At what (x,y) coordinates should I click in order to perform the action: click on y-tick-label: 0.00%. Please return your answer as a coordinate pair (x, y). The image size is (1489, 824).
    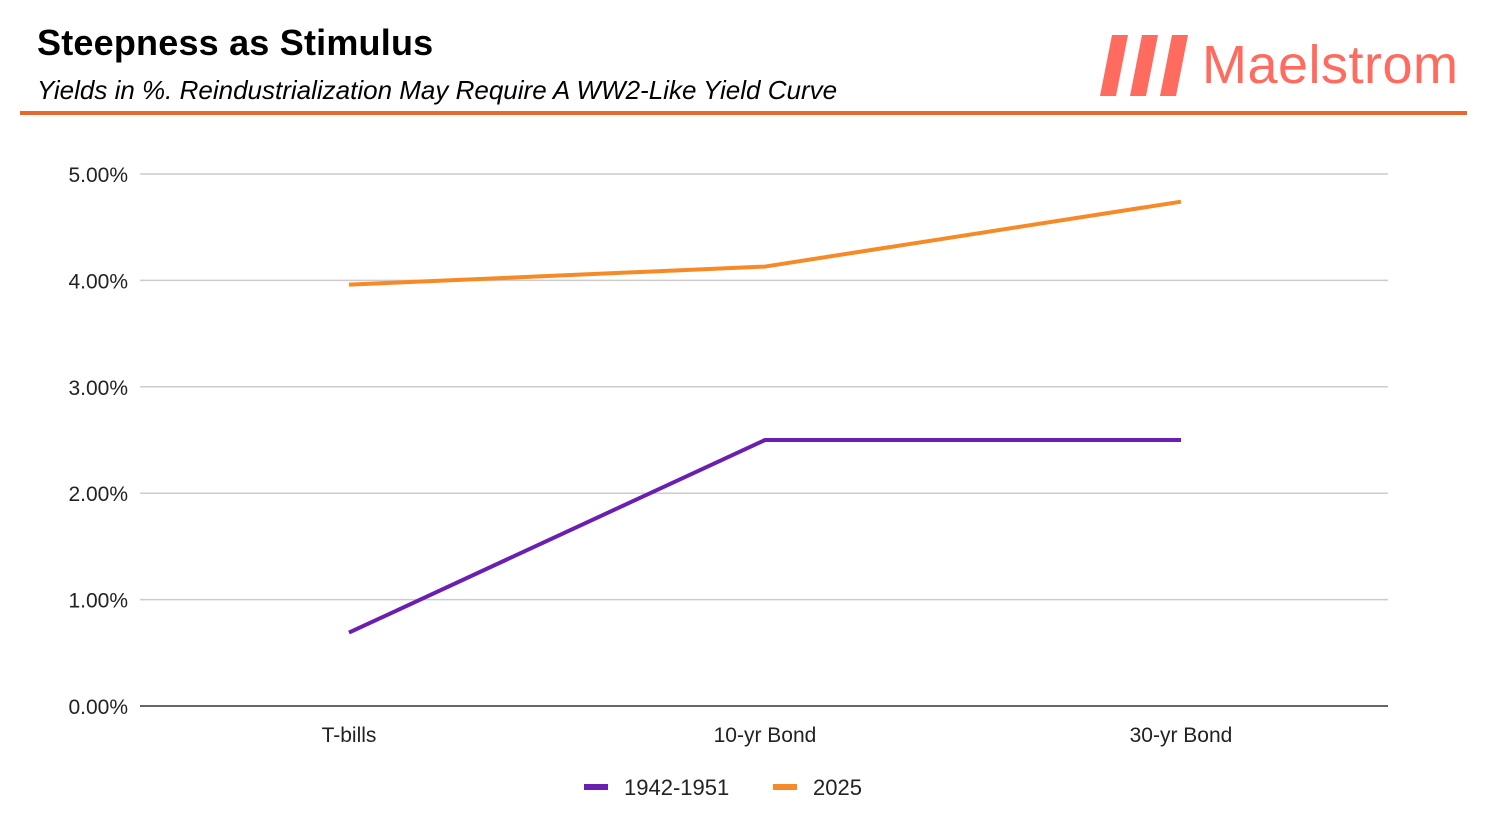
    Looking at the image, I should click on (98, 707).